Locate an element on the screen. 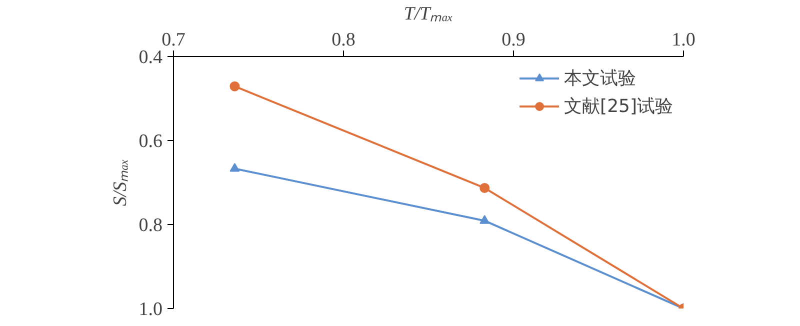 The width and height of the screenshot is (800, 326). x-tick-label: 0.8 is located at coordinates (344, 40).